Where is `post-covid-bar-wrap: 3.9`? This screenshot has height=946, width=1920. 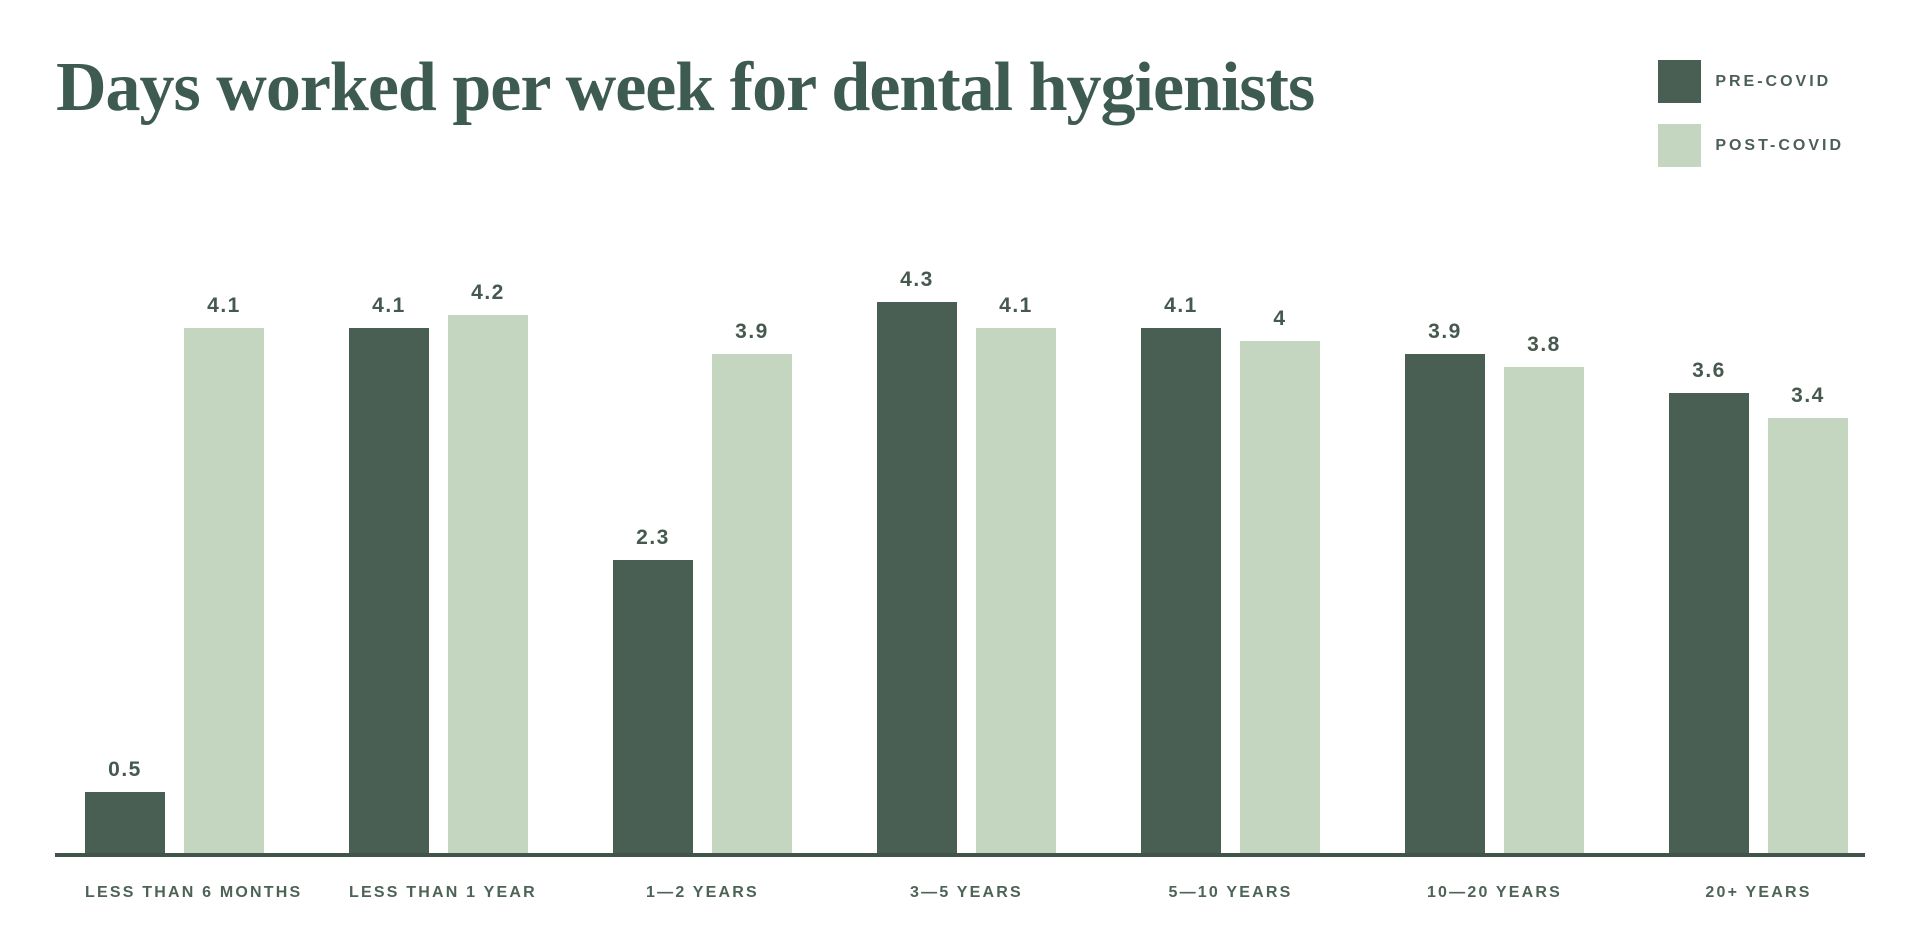 post-covid-bar-wrap: 3.9 is located at coordinates (752, 588).